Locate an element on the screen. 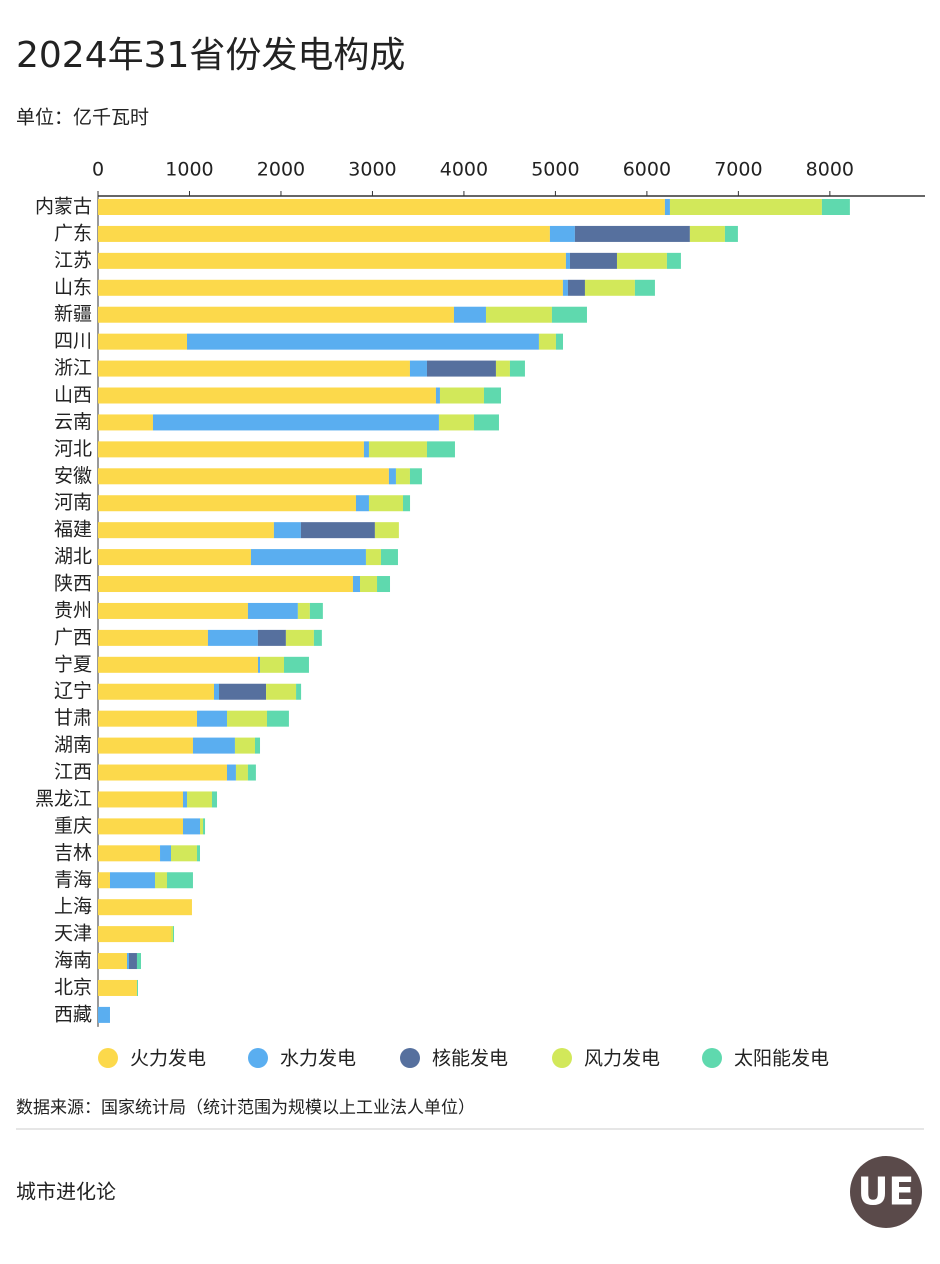 The image size is (940, 1264). legend-label: 风力发电 is located at coordinates (622, 1059).